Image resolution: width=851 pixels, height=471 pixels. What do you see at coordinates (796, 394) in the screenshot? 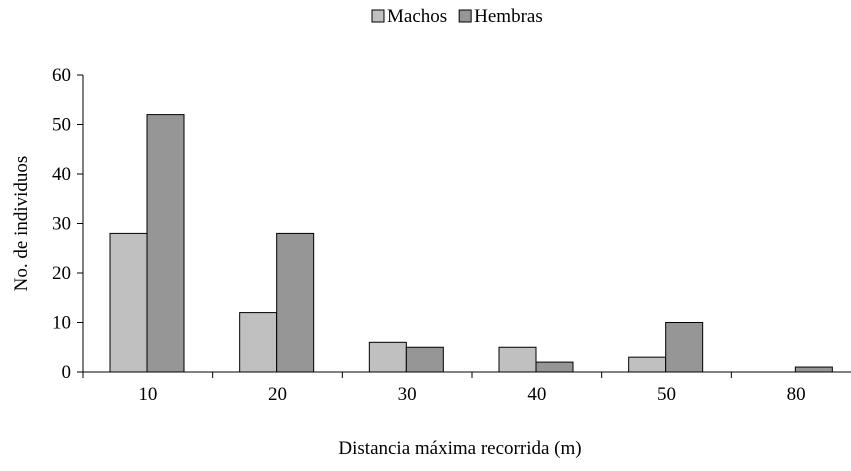
I see `x-tick-label: 80` at bounding box center [796, 394].